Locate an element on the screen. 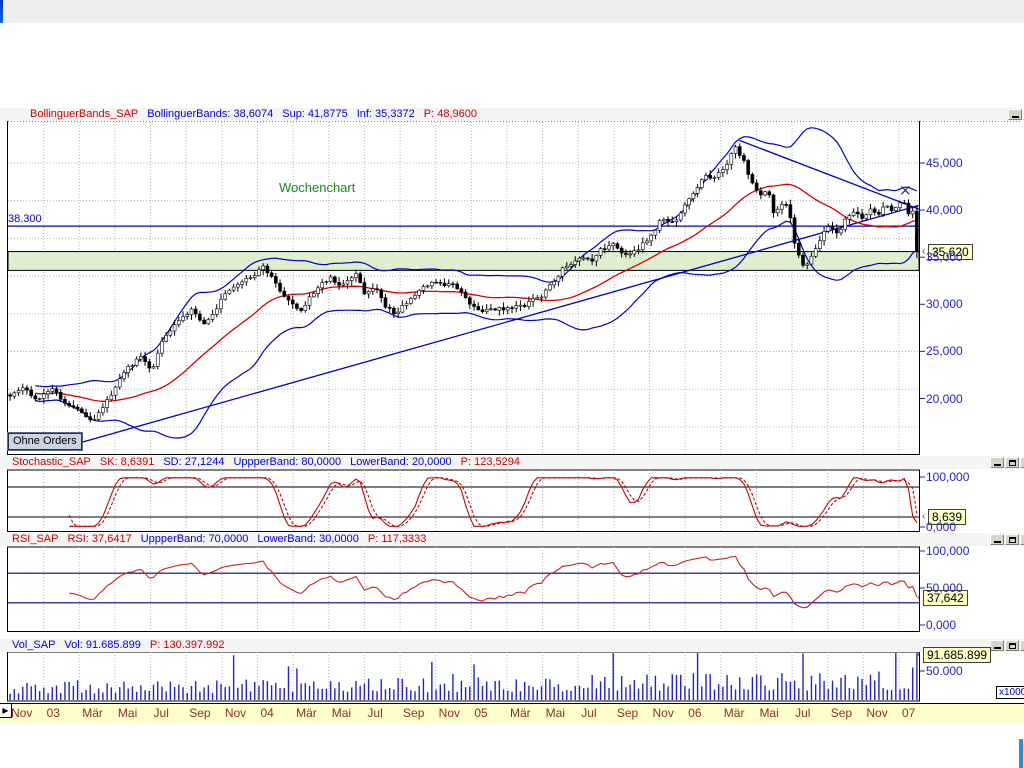  timeframe-annotation: Wochenchart is located at coordinates (317, 187).